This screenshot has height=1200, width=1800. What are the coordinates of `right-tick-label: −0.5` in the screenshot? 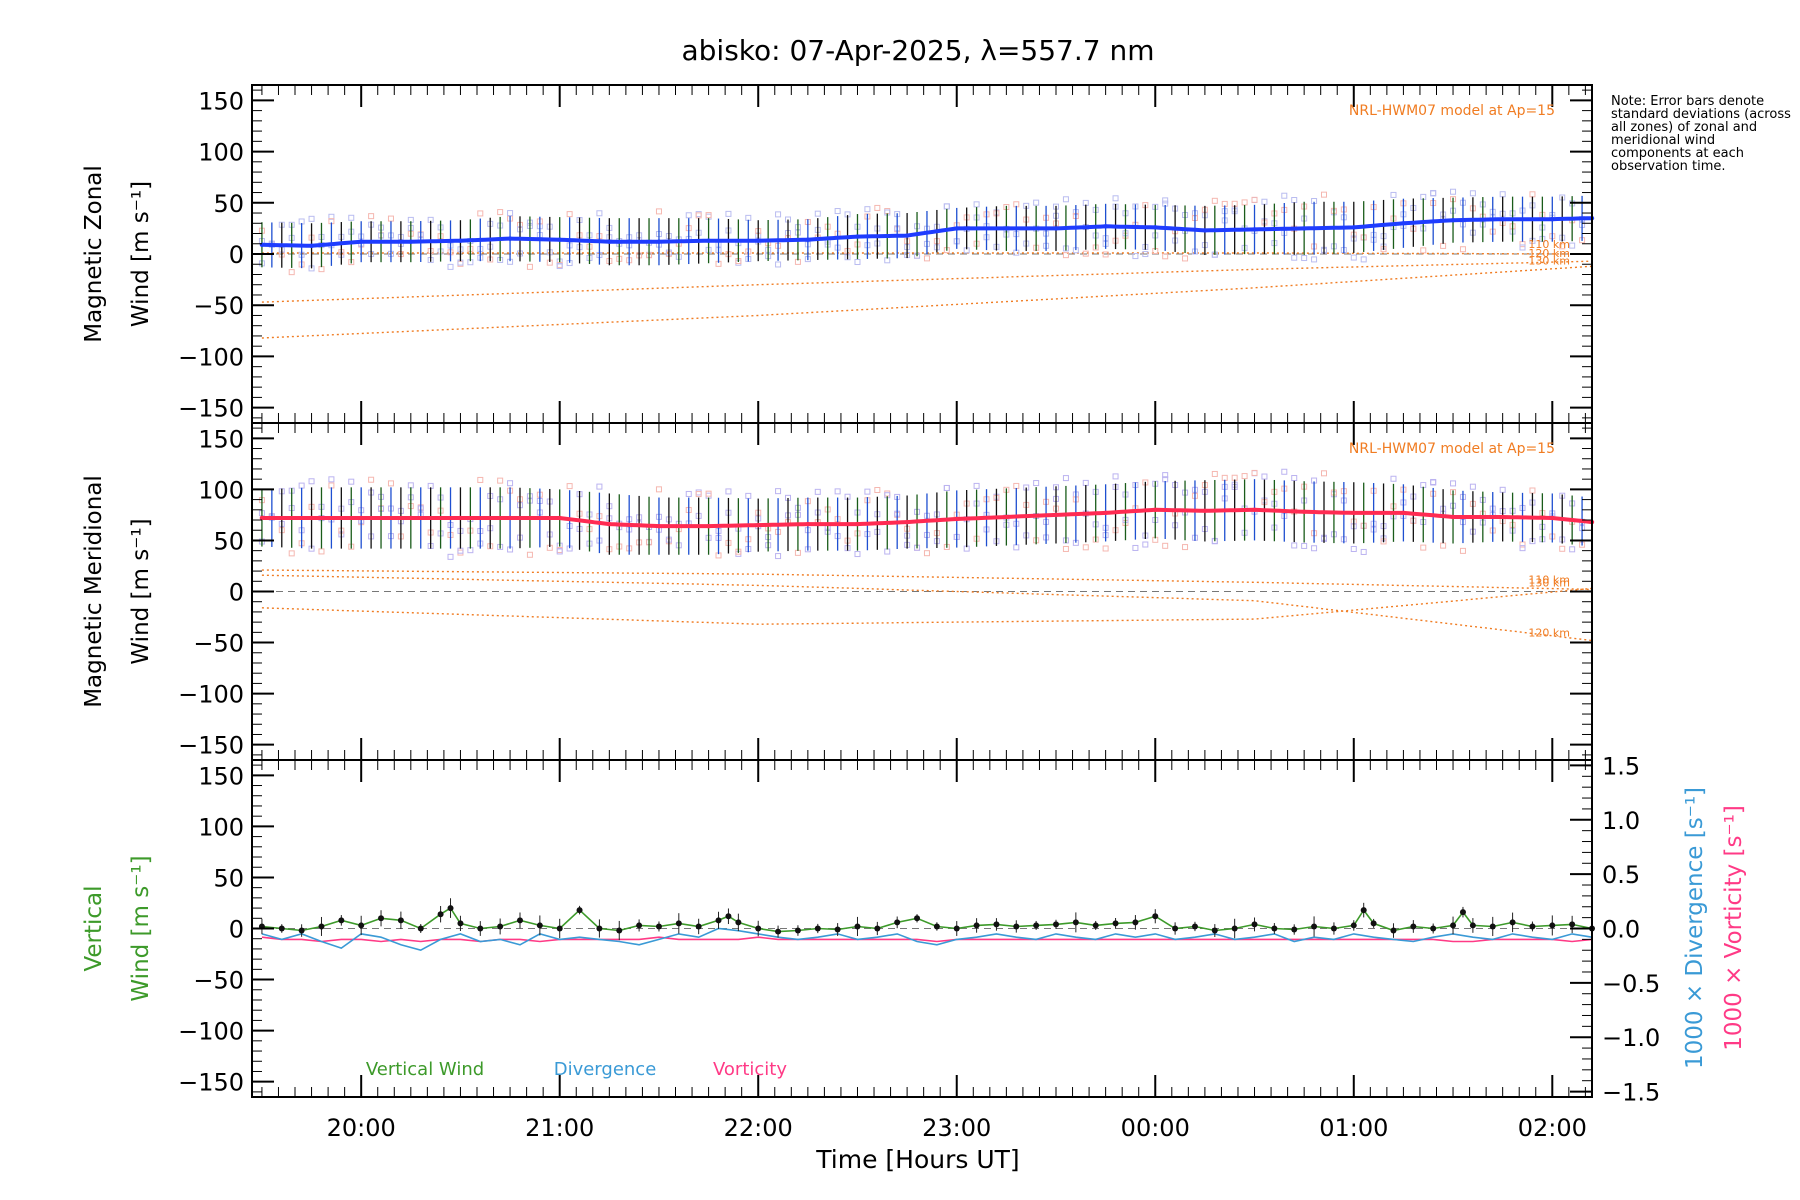 It's located at (1631, 984).